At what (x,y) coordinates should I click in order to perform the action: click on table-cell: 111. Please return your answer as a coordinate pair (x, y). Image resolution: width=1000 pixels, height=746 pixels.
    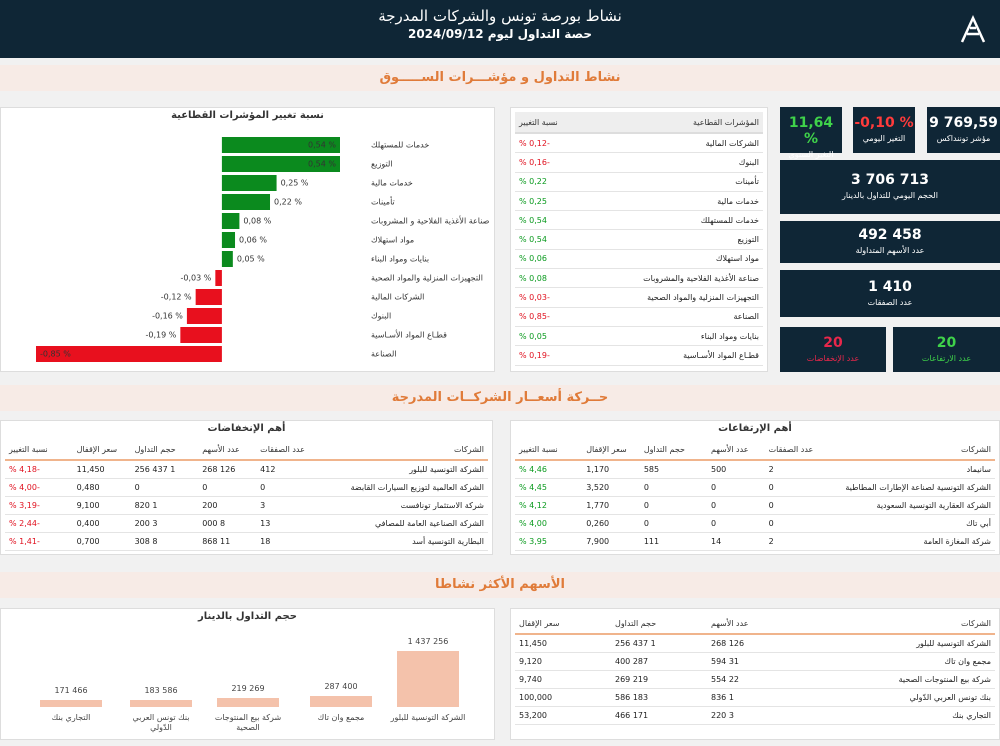
    Looking at the image, I should click on (673, 541).